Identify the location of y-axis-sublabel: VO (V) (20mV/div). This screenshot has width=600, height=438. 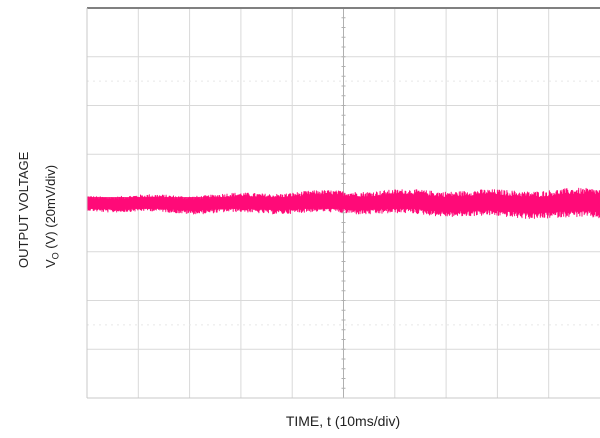
(52, 216).